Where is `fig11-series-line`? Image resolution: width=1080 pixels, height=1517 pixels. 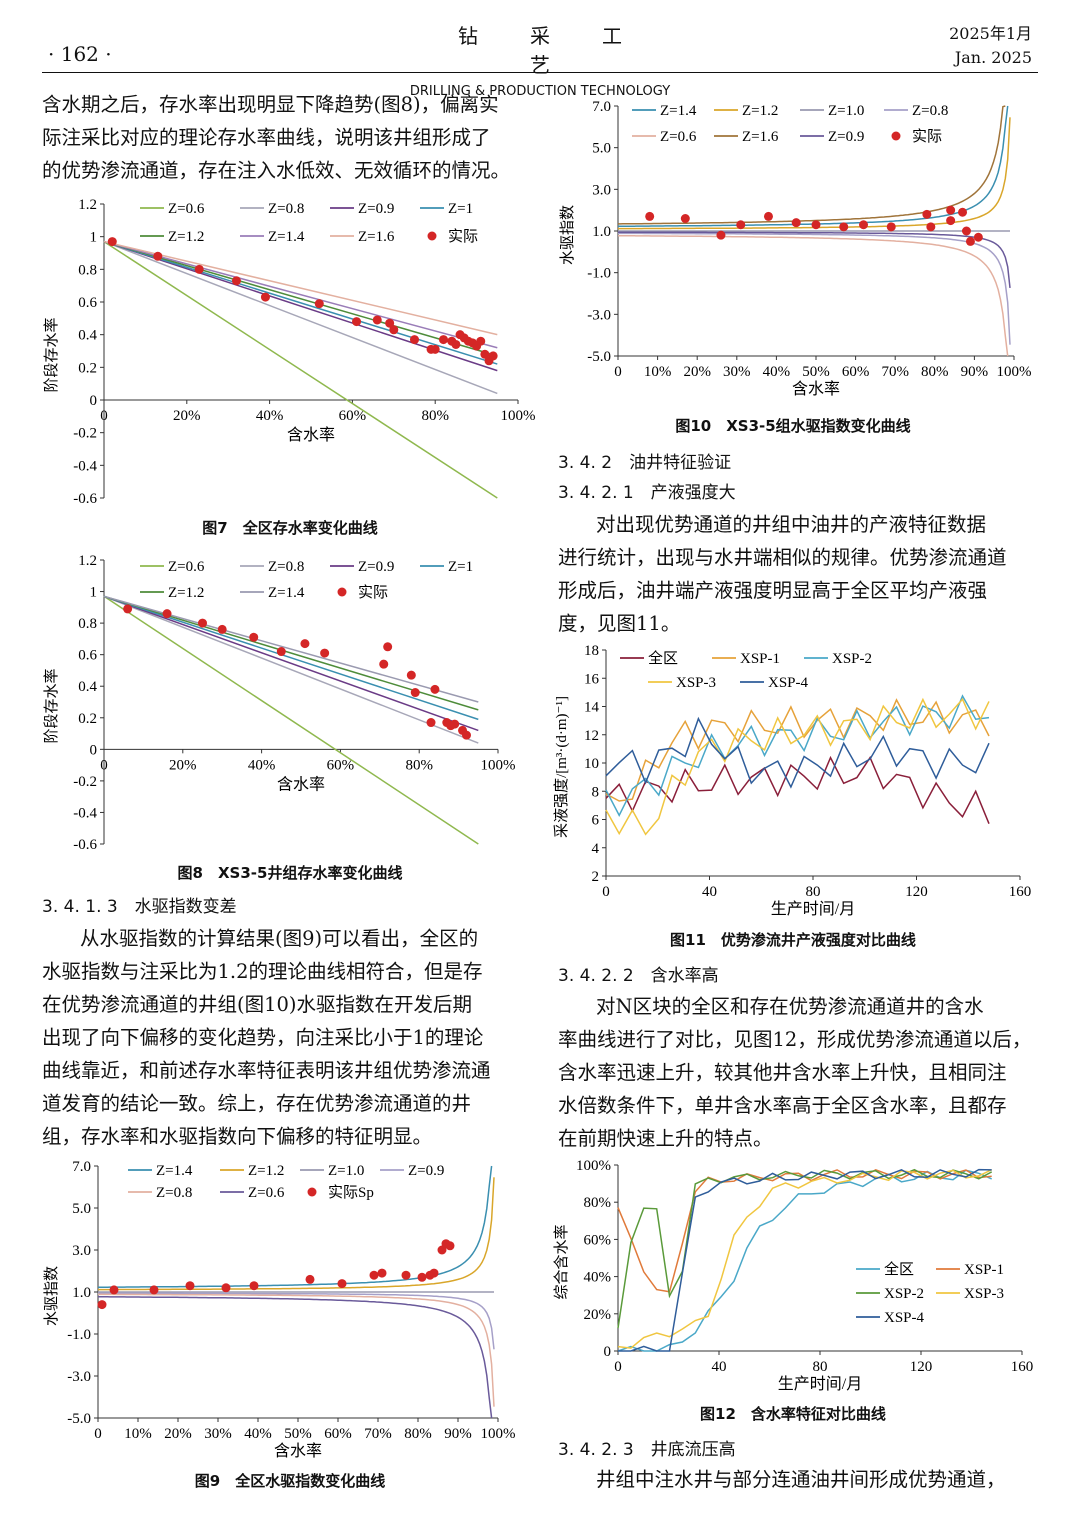 fig11-series-line is located at coordinates (797, 766).